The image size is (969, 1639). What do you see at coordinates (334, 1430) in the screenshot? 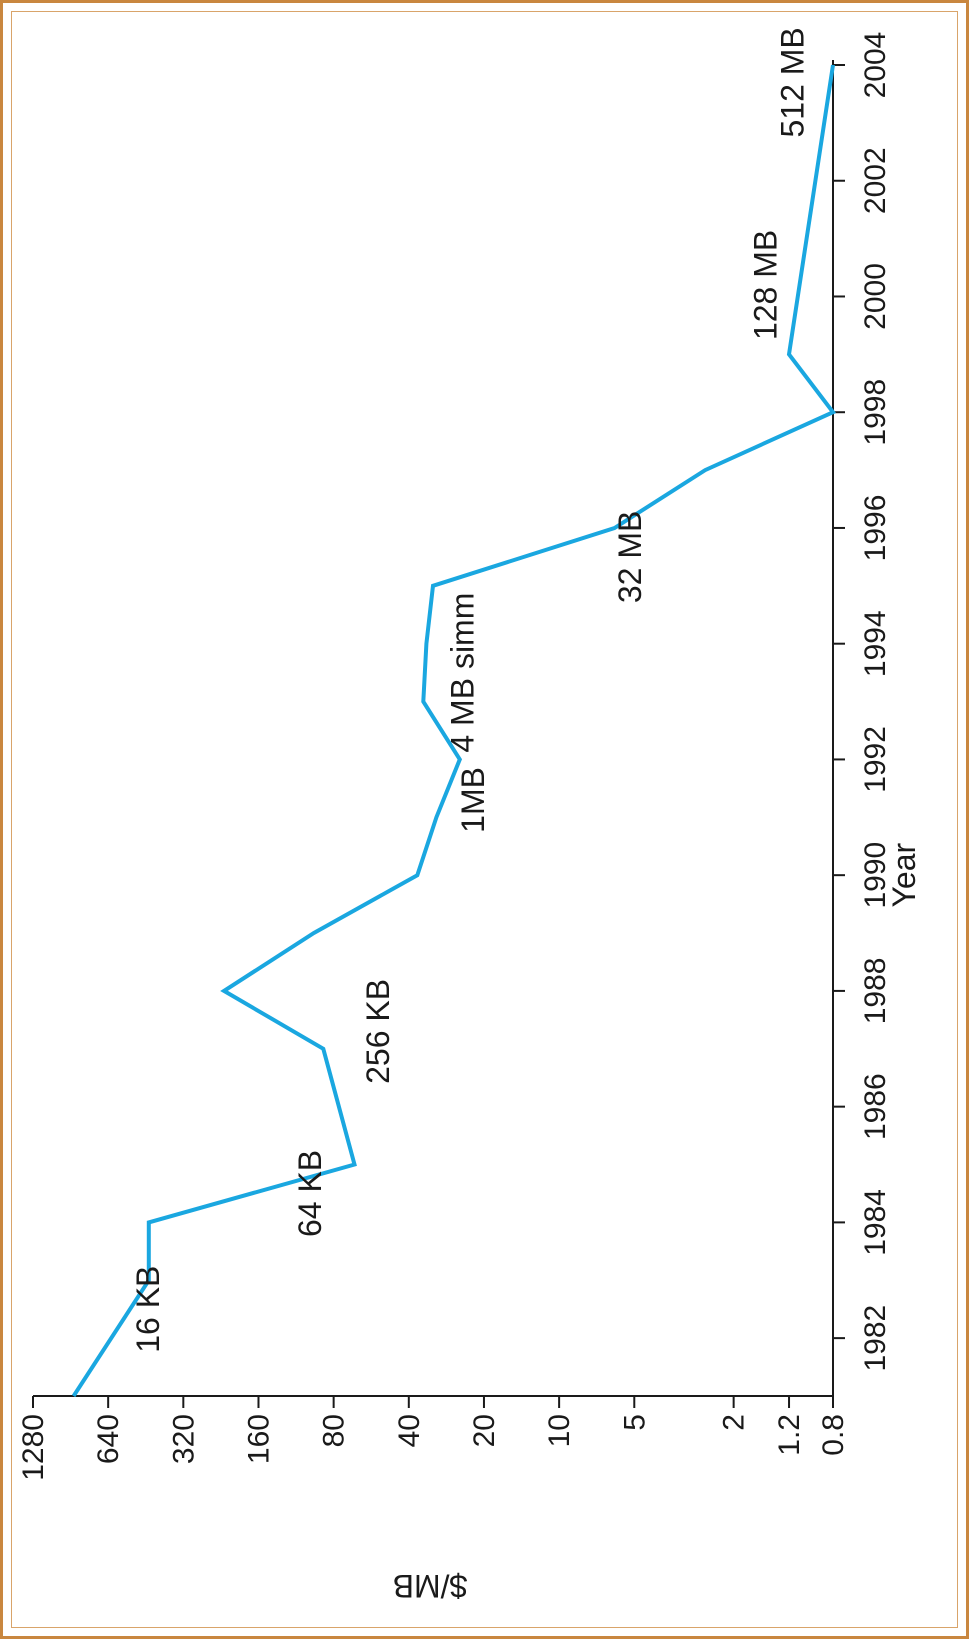
I see `price-tick-label: 80` at bounding box center [334, 1430].